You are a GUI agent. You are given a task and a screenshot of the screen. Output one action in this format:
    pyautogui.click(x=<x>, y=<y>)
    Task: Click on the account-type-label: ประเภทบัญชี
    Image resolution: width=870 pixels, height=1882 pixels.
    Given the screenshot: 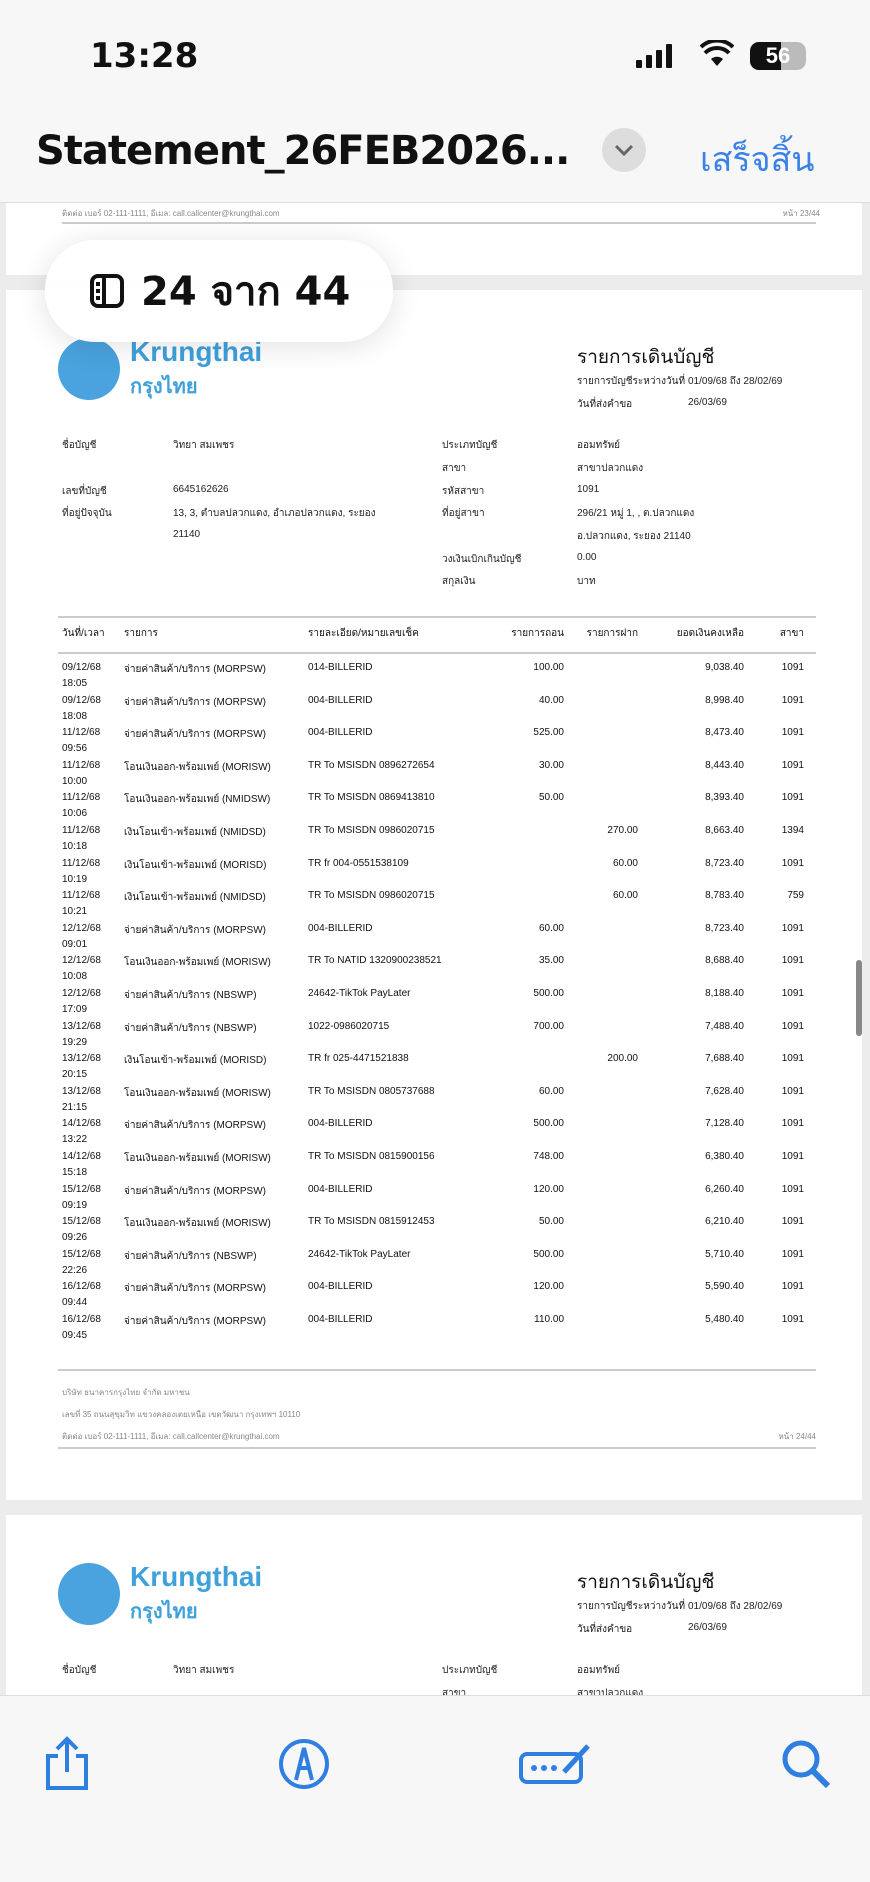 What is the action you would take?
    pyautogui.click(x=470, y=445)
    